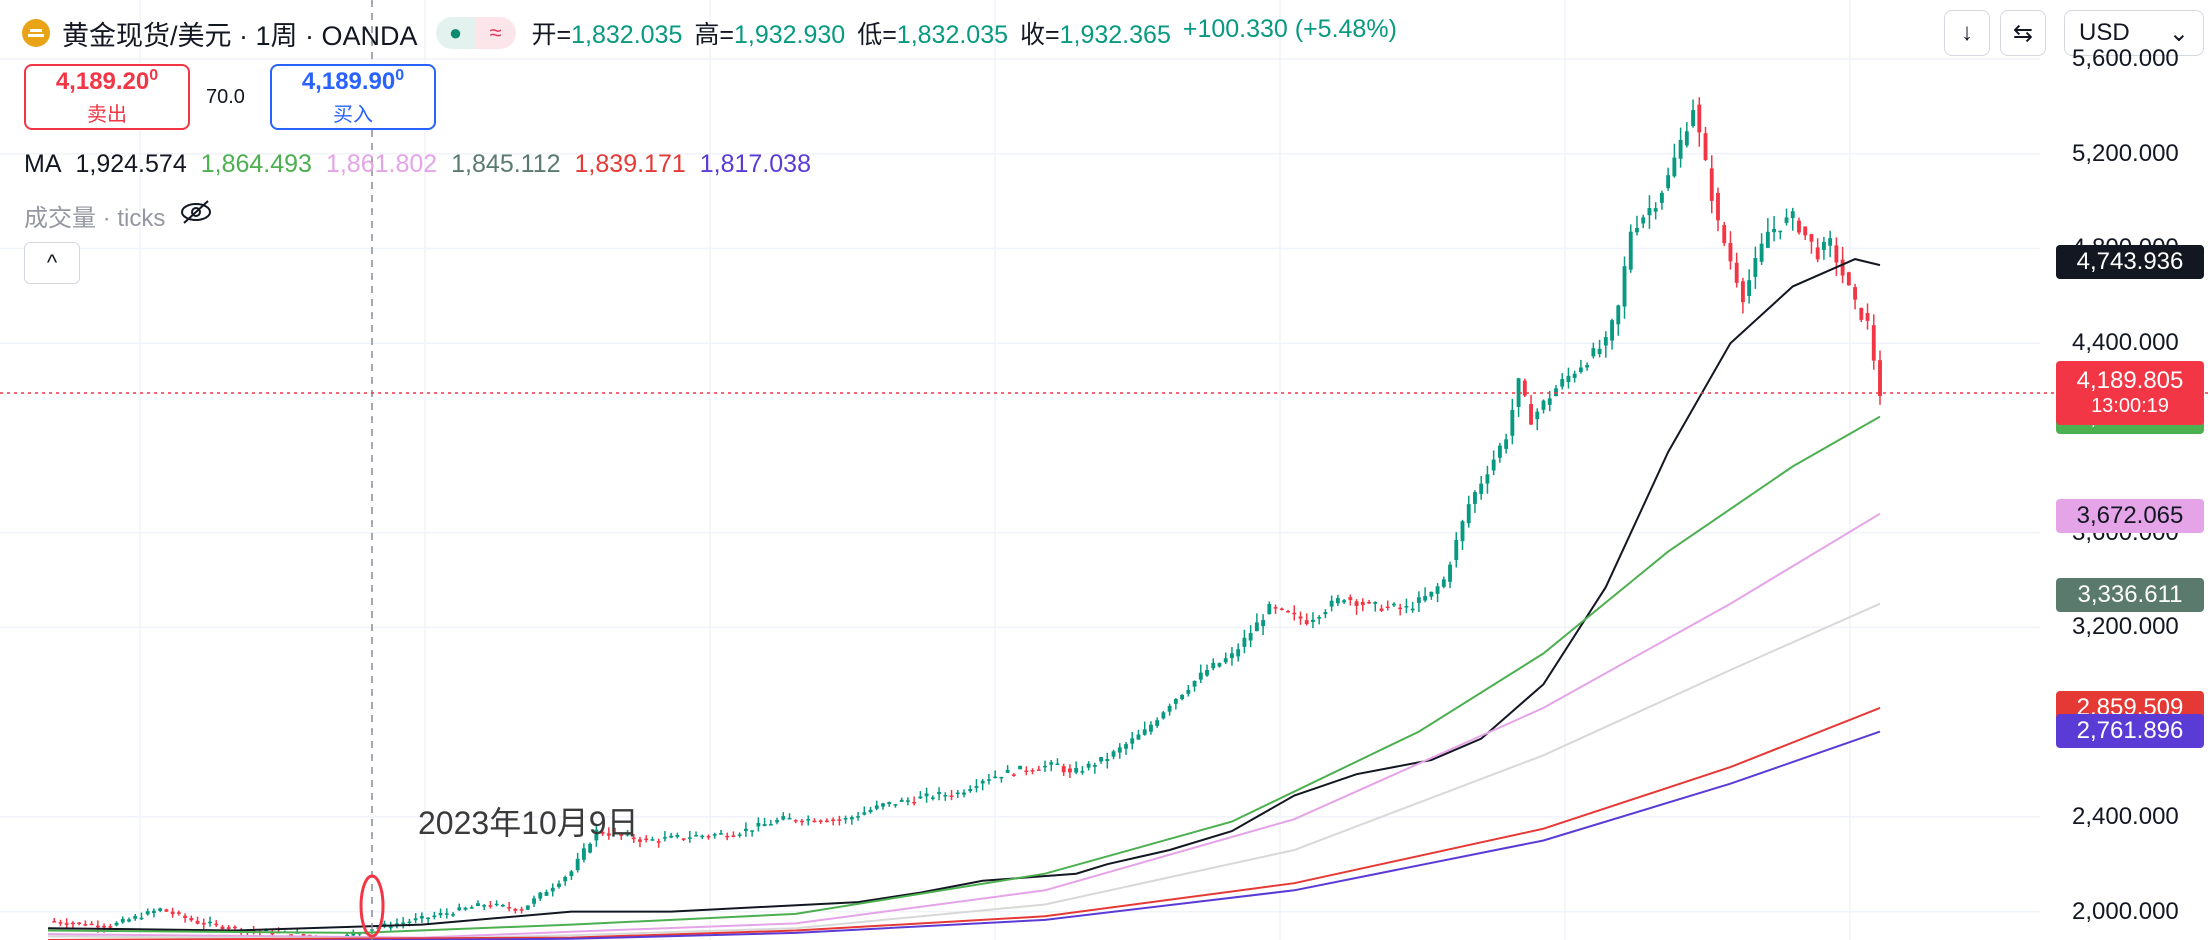 The width and height of the screenshot is (2212, 940). What do you see at coordinates (2125, 911) in the screenshot?
I see `y-tick-label: 2,000.000` at bounding box center [2125, 911].